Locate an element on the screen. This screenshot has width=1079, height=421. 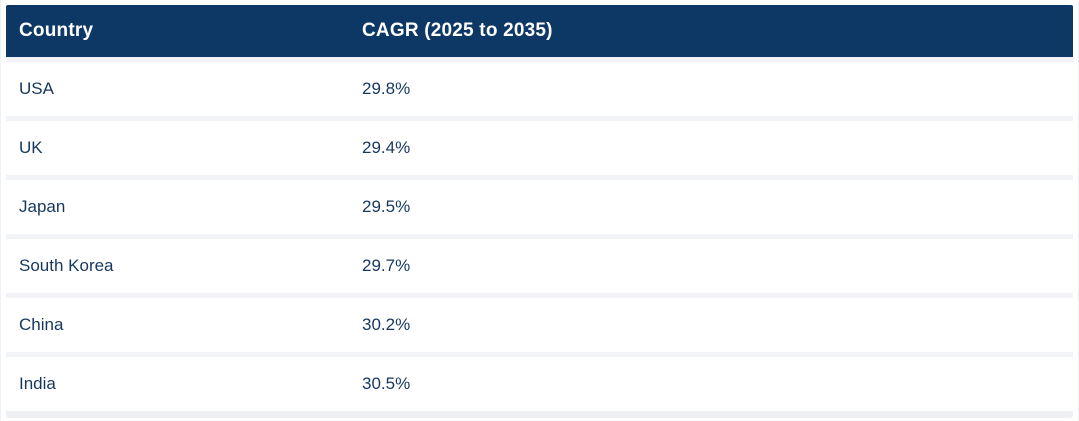
country-cell: South Korea is located at coordinates (66, 265).